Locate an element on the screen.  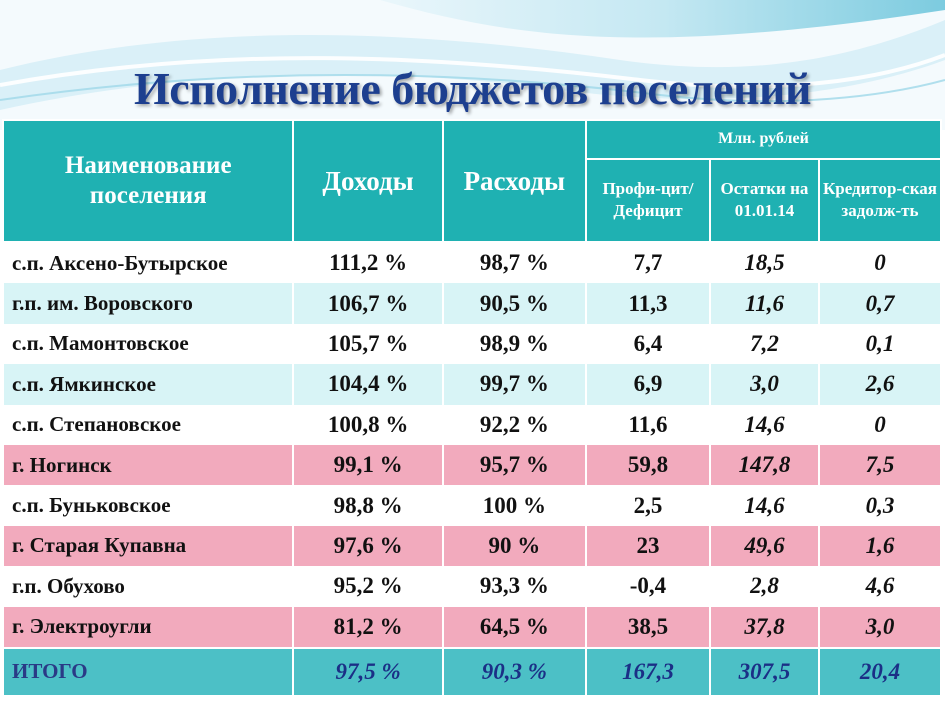
total-row: ИТОГО 97,5 % 90,3 % 167,3 307,5 20,4 is located at coordinates (472, 670).